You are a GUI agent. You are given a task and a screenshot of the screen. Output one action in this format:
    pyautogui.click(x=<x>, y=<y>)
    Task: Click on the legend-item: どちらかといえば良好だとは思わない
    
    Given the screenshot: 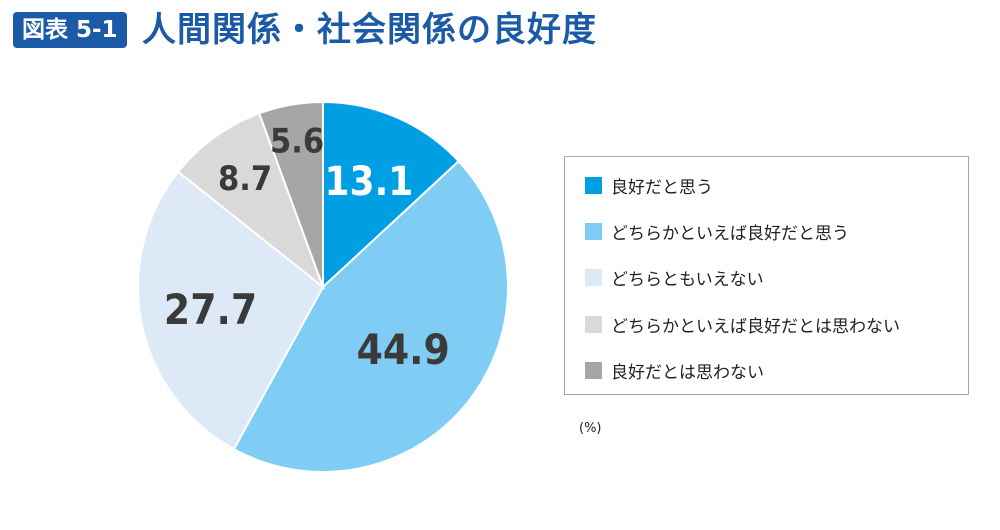 What is the action you would take?
    pyautogui.click(x=742, y=324)
    